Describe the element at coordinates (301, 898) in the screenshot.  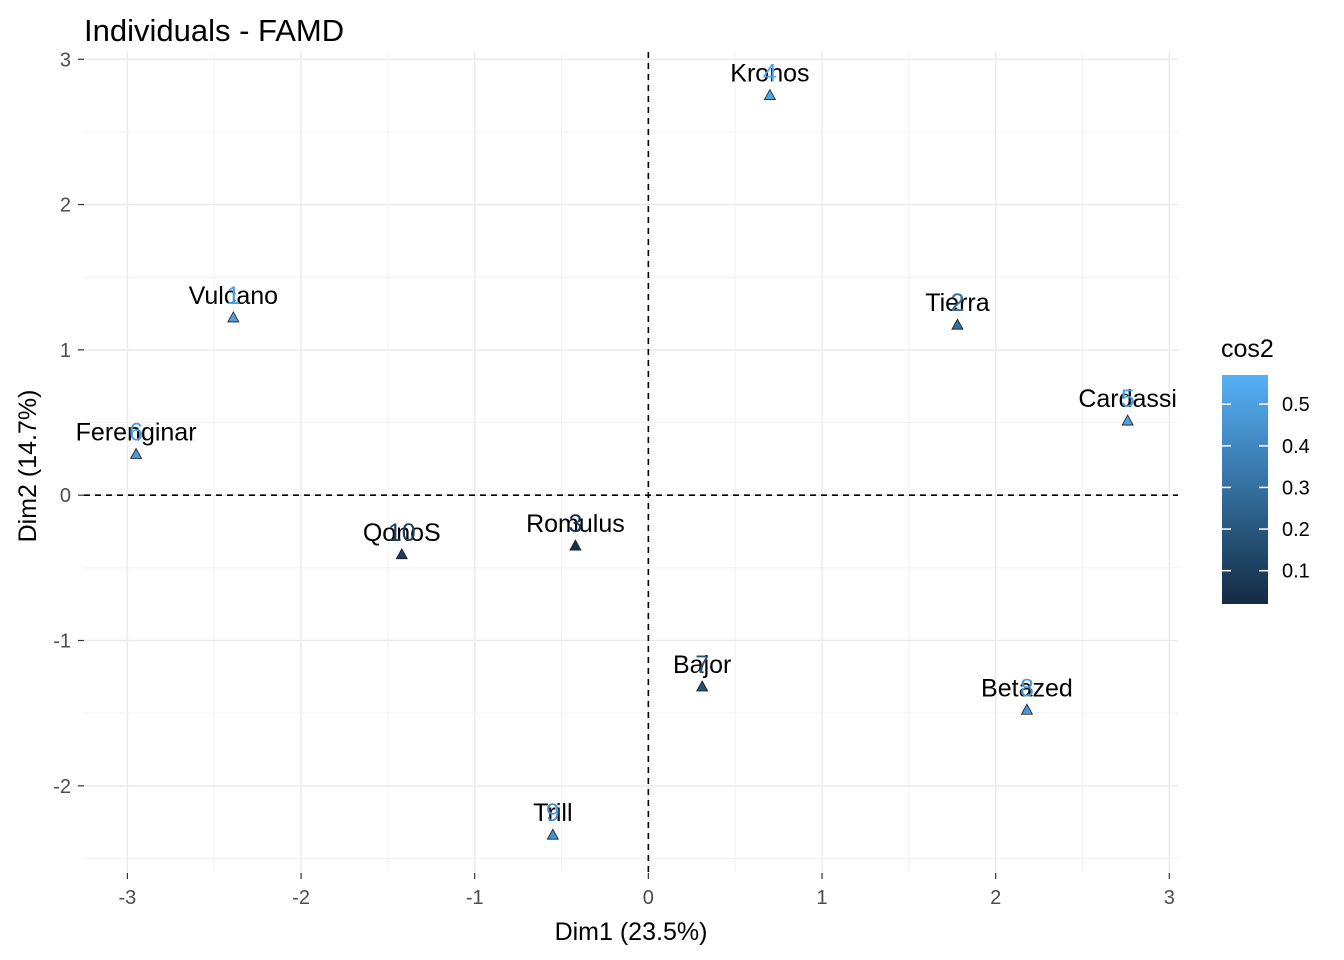
I see `x-tick-label: -2` at that location.